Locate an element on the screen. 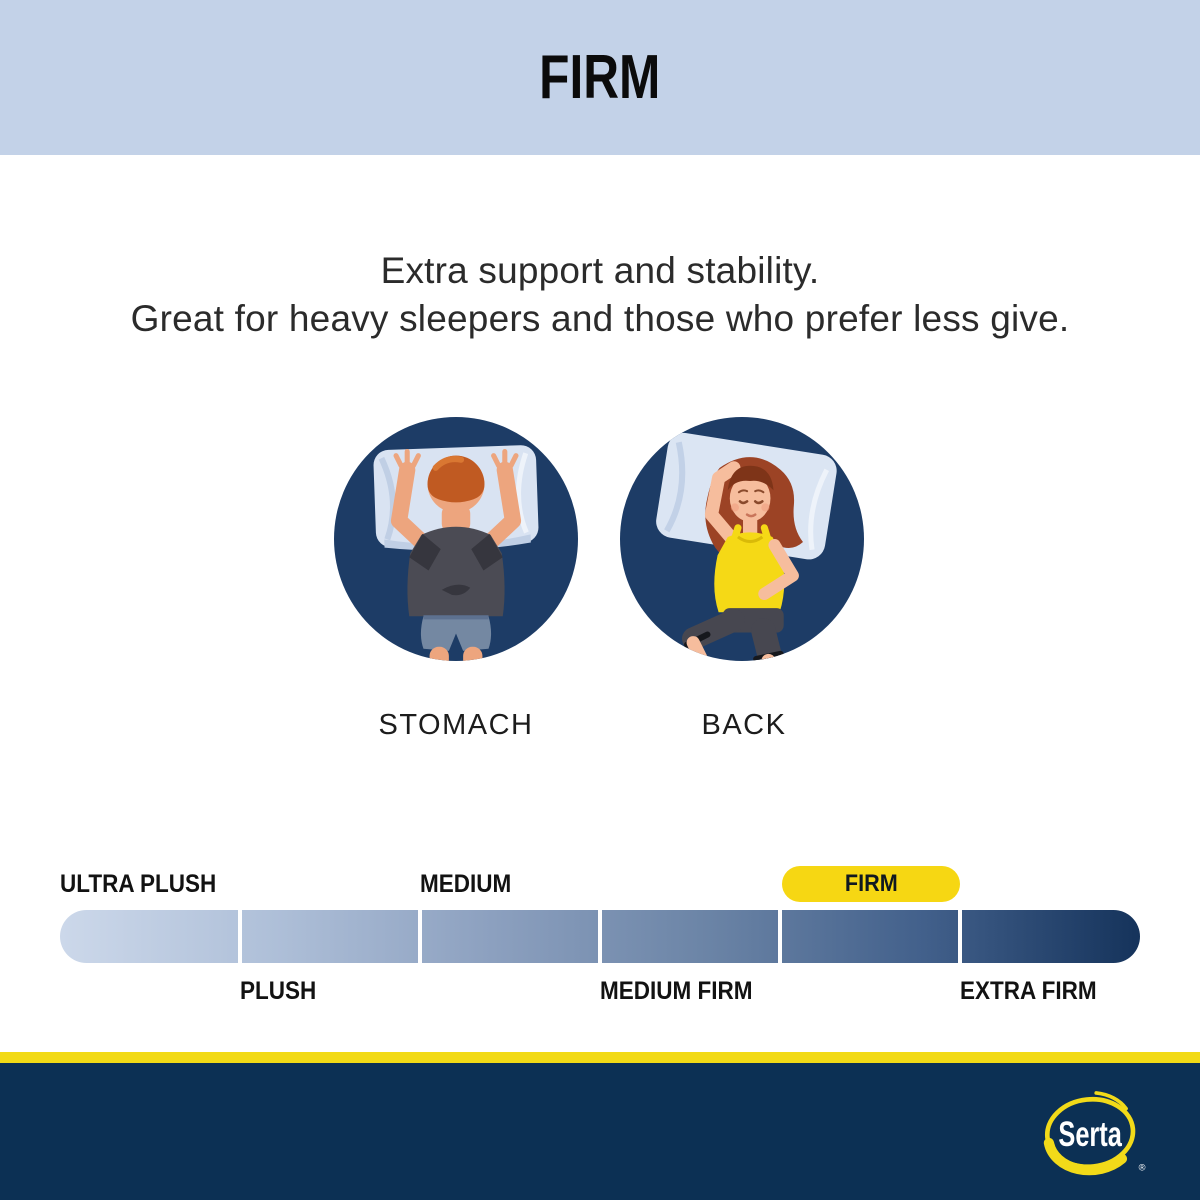 This screenshot has width=1200, height=1200. description-line-1: Extra support and stability. is located at coordinates (600, 270).